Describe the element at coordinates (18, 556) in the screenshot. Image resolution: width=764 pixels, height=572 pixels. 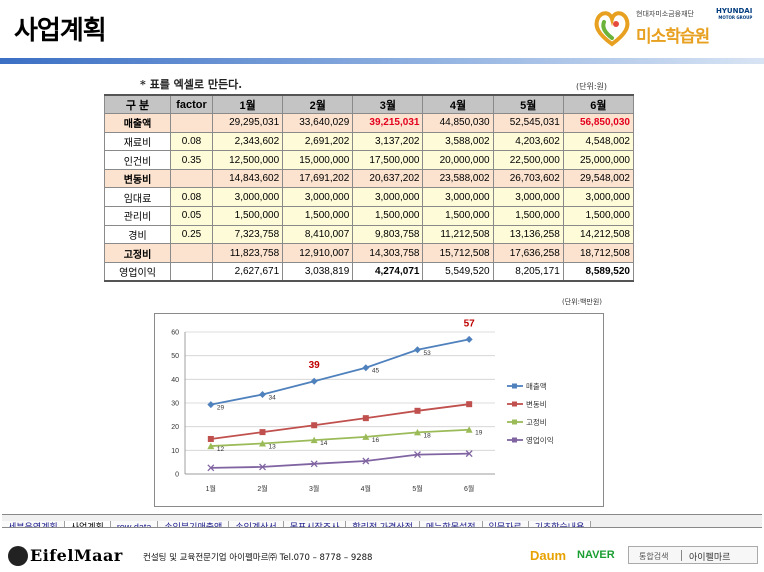
I see `eifelmaar-logo-icon` at that location.